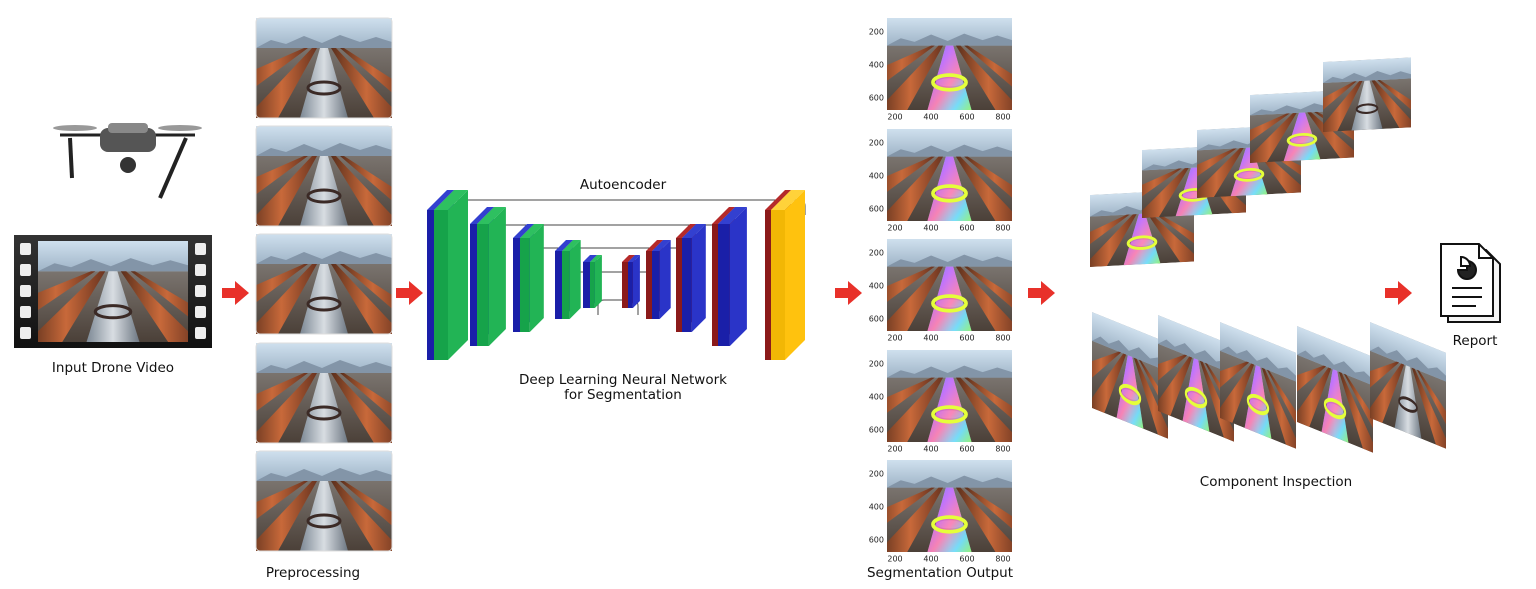 The image size is (1536, 589). I want to click on preprocessing-label: Preprocessing, so click(313, 573).